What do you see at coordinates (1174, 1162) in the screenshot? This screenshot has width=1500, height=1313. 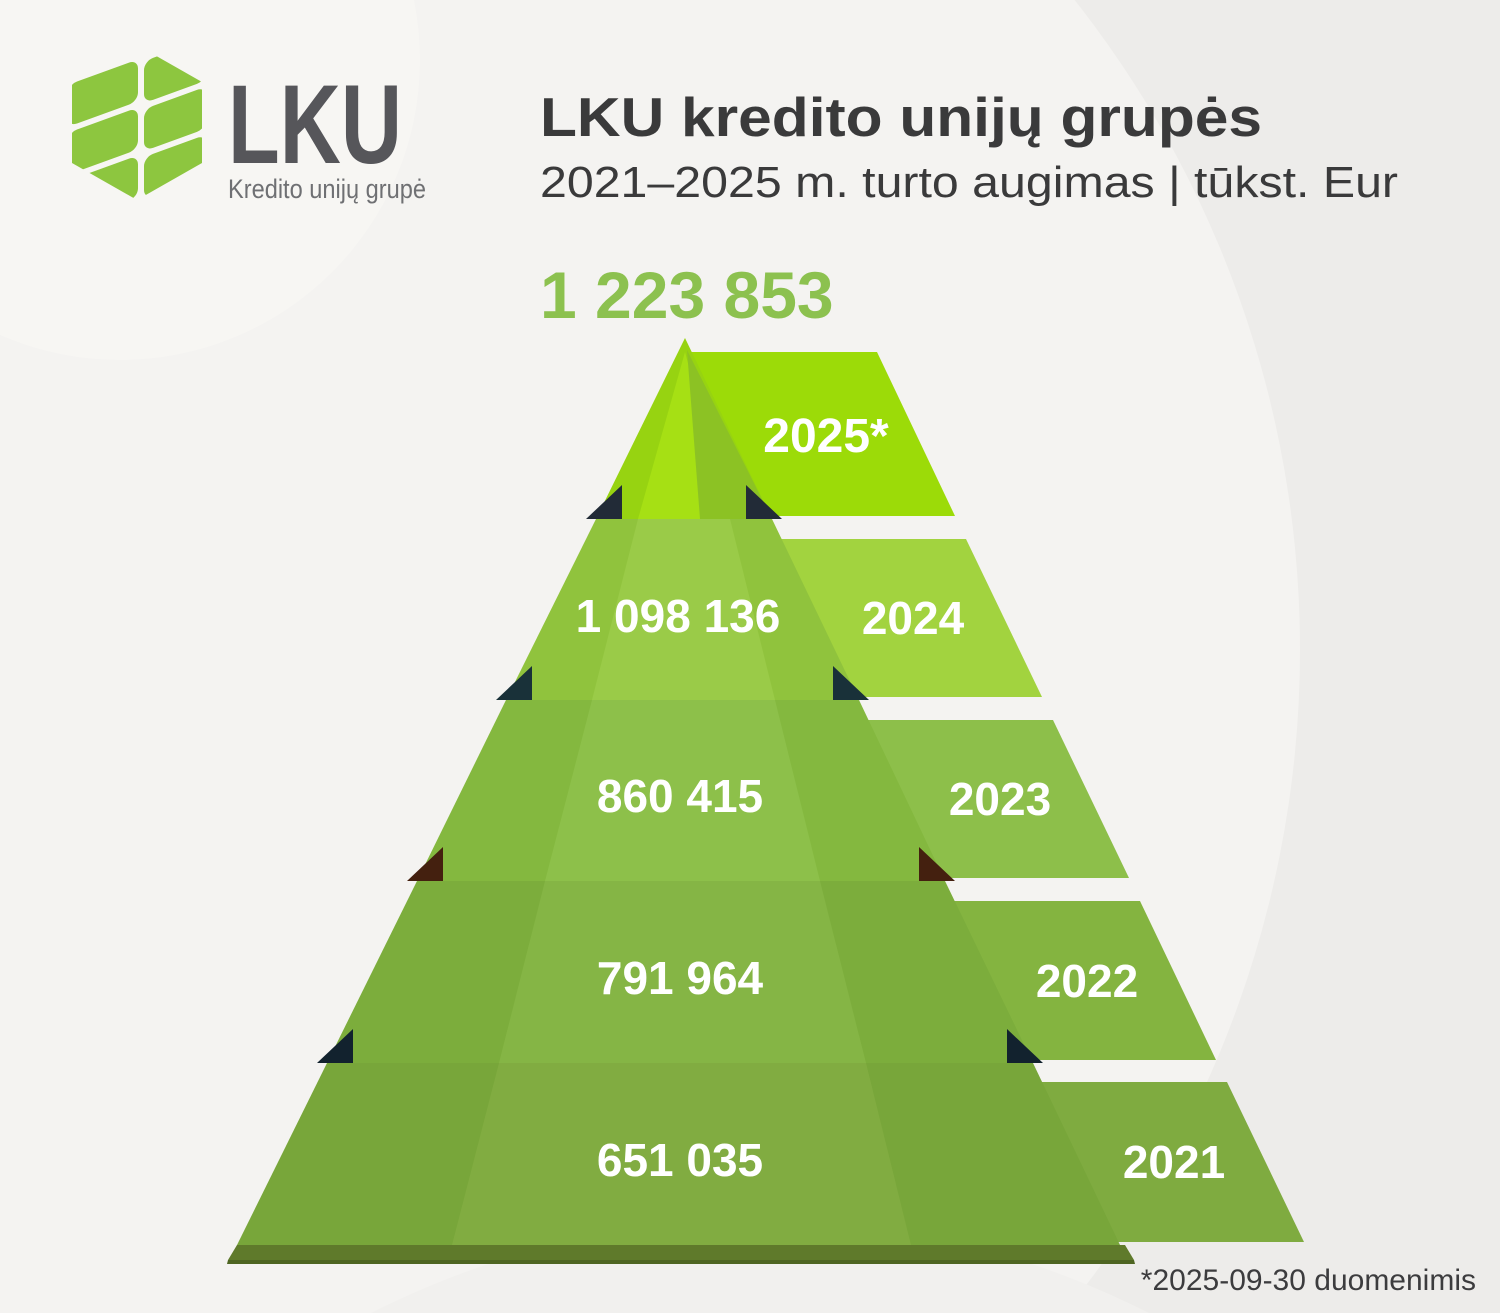 I see `year-label-2021: 2021` at bounding box center [1174, 1162].